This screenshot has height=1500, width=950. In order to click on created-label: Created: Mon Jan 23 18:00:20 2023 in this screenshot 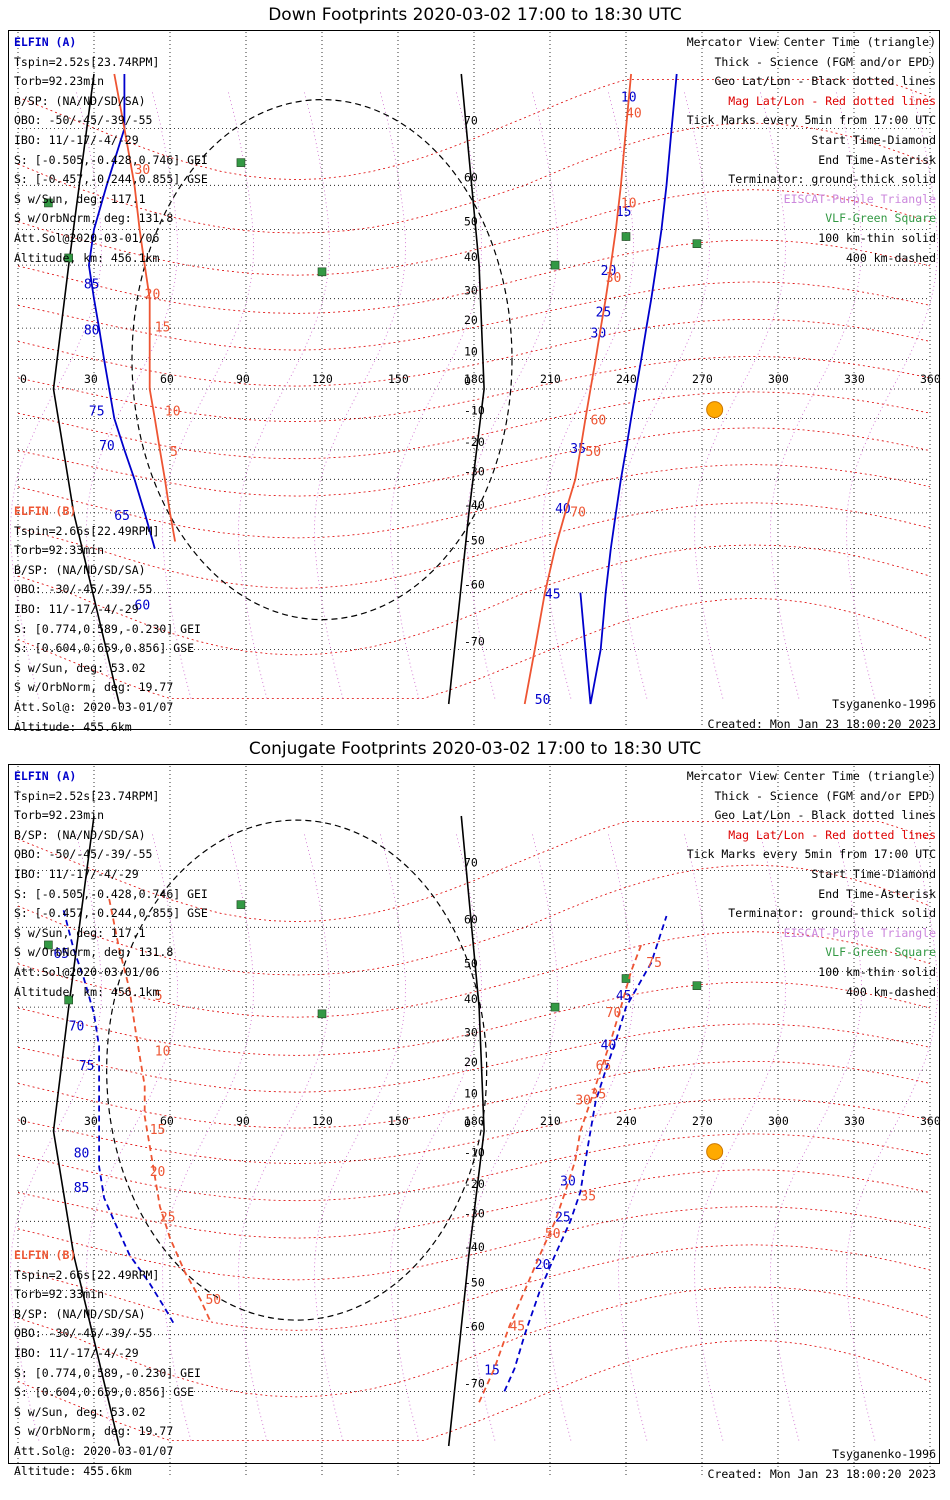, I will do `click(821, 724)`.